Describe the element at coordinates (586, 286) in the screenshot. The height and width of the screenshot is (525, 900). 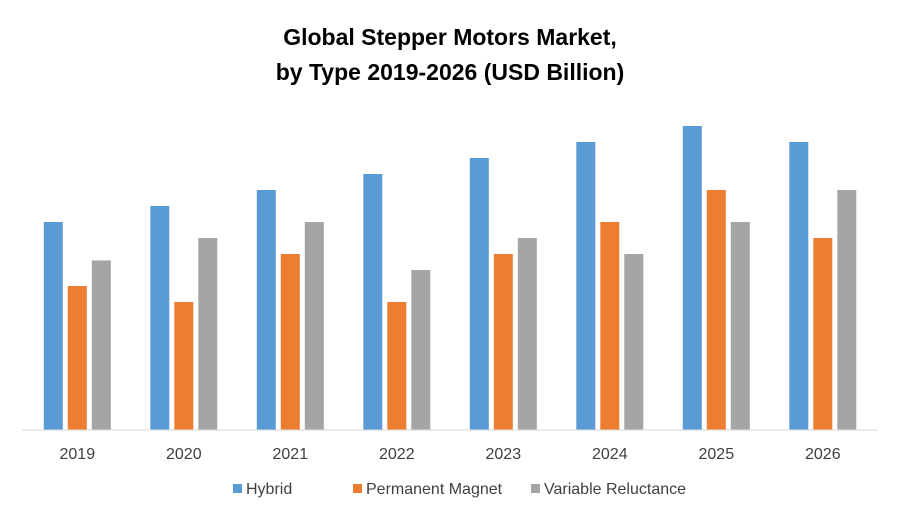
I see `bar-hybrid-2024` at that location.